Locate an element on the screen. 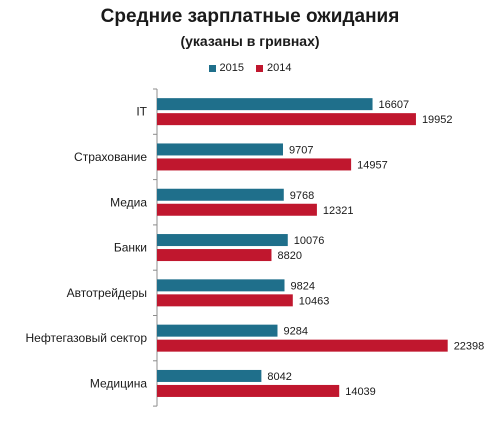  legend-label-2015: 2015 is located at coordinates (231, 68).